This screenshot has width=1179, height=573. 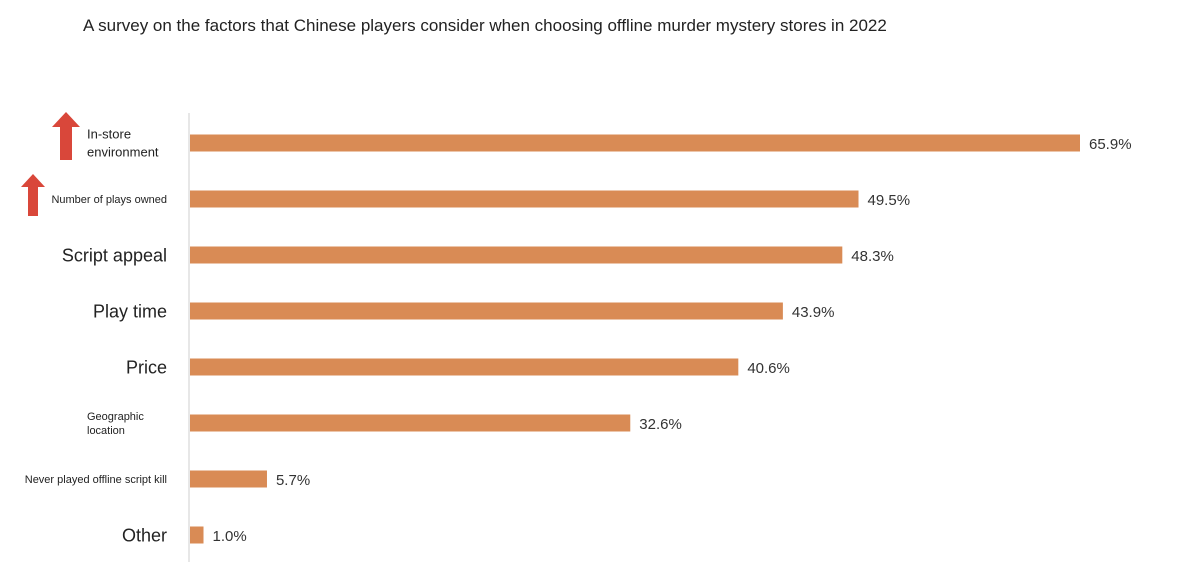 I want to click on value-label-4: 40.6%, so click(x=768, y=368).